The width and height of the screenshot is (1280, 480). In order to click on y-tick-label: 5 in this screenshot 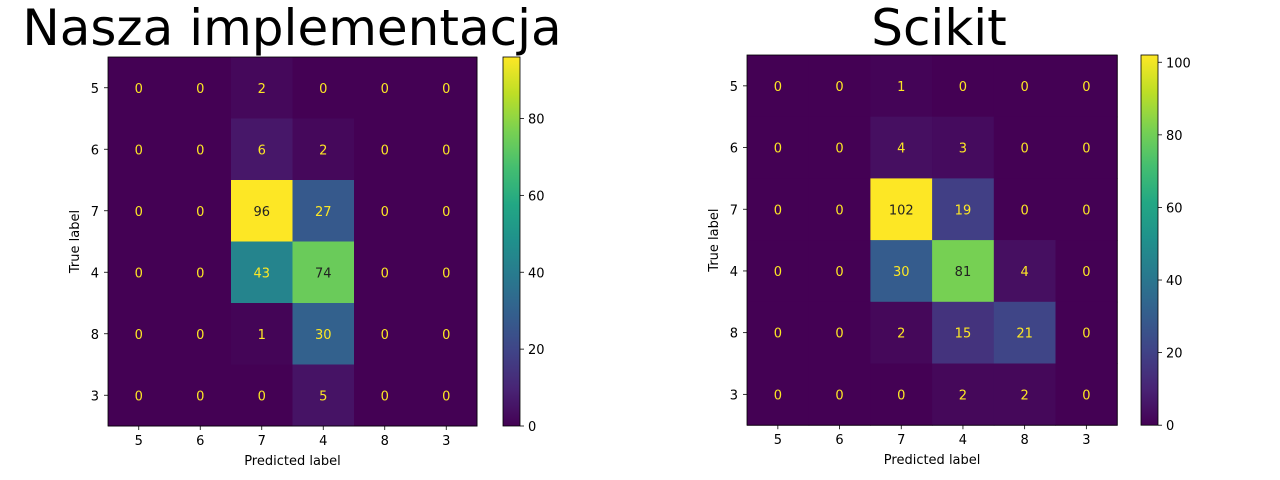, I will do `click(95, 89)`.